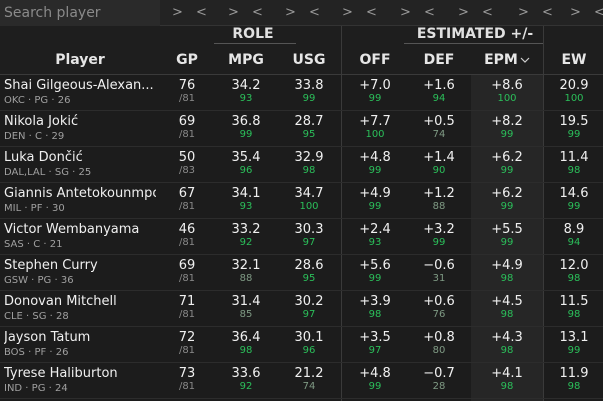 The height and width of the screenshot is (401, 603). What do you see at coordinates (507, 373) in the screenshot?
I see `stat-value-epm: +4.1` at bounding box center [507, 373].